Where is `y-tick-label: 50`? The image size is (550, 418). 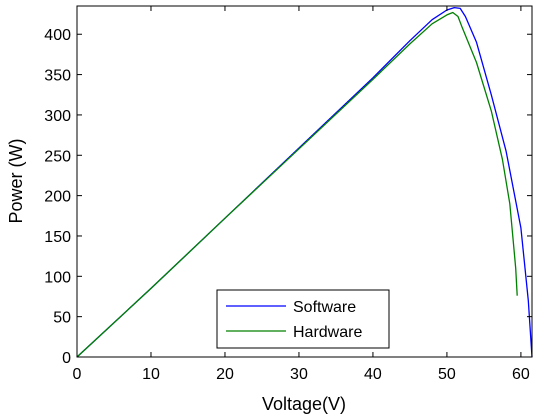
y-tick-label: 50 is located at coordinates (62, 318).